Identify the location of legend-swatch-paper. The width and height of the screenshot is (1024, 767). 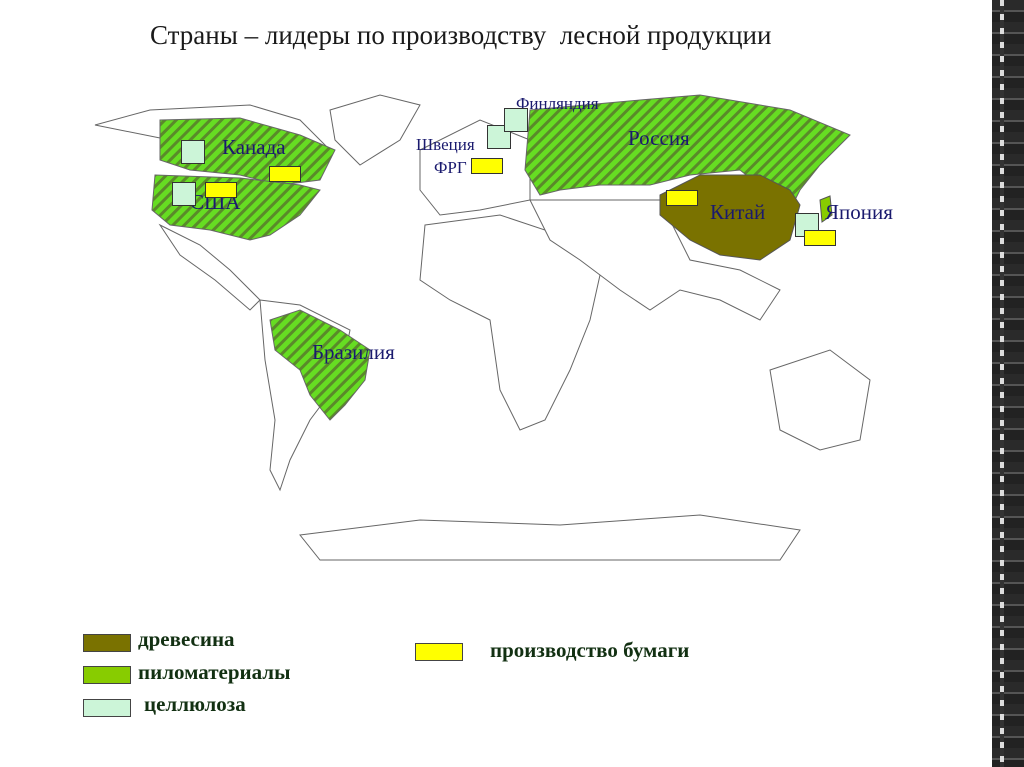
(439, 652).